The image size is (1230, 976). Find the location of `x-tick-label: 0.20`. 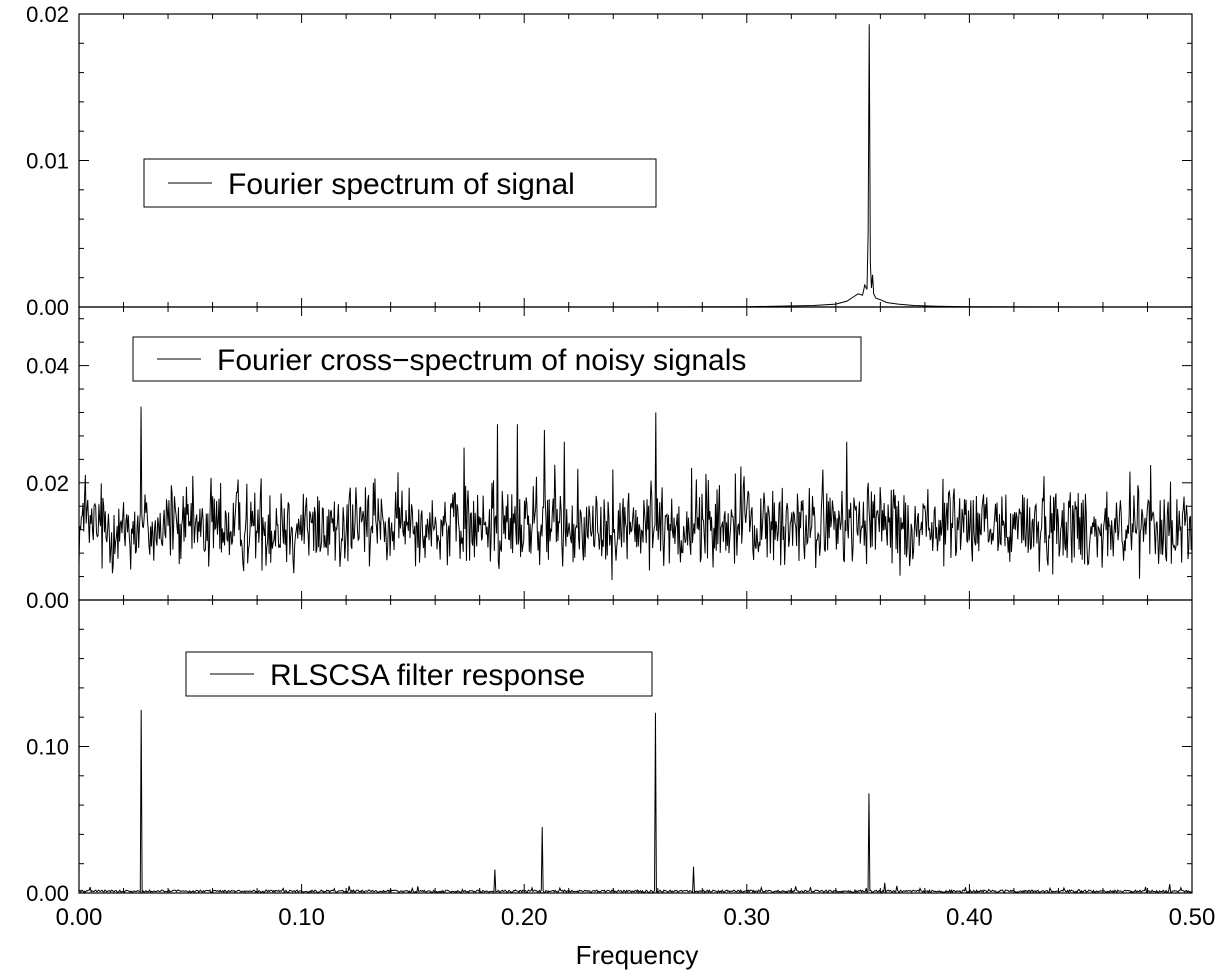

x-tick-label: 0.20 is located at coordinates (524, 917).